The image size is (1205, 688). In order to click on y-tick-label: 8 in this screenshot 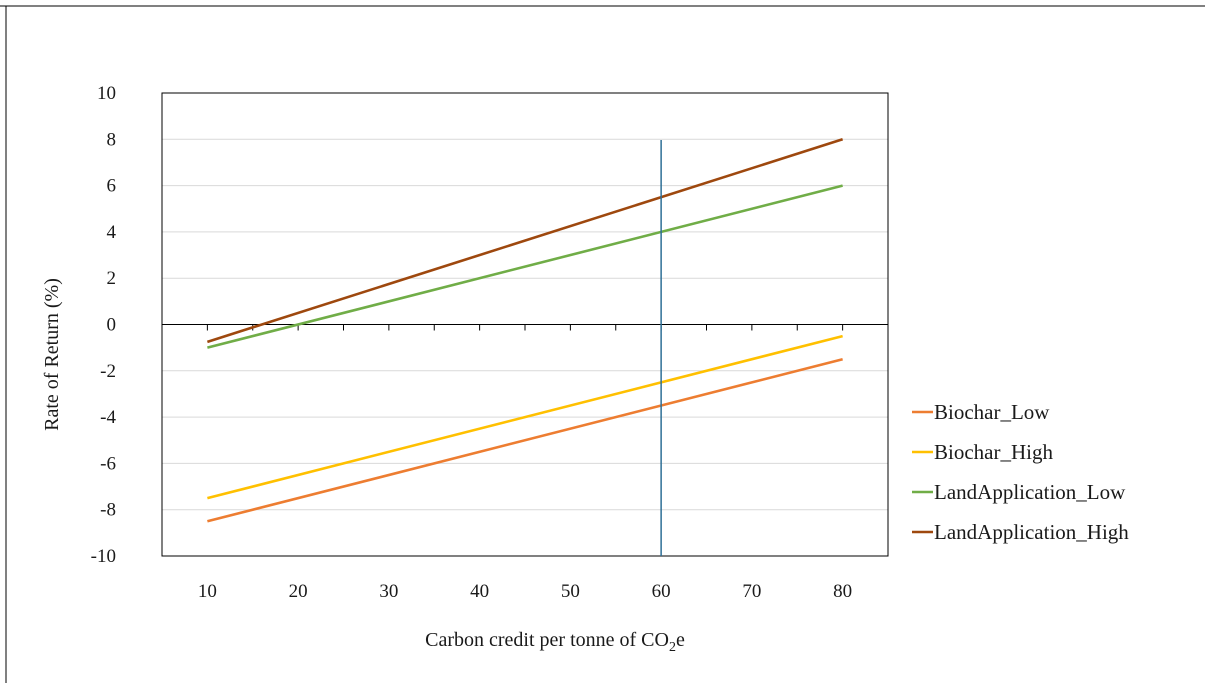, I will do `click(112, 139)`.